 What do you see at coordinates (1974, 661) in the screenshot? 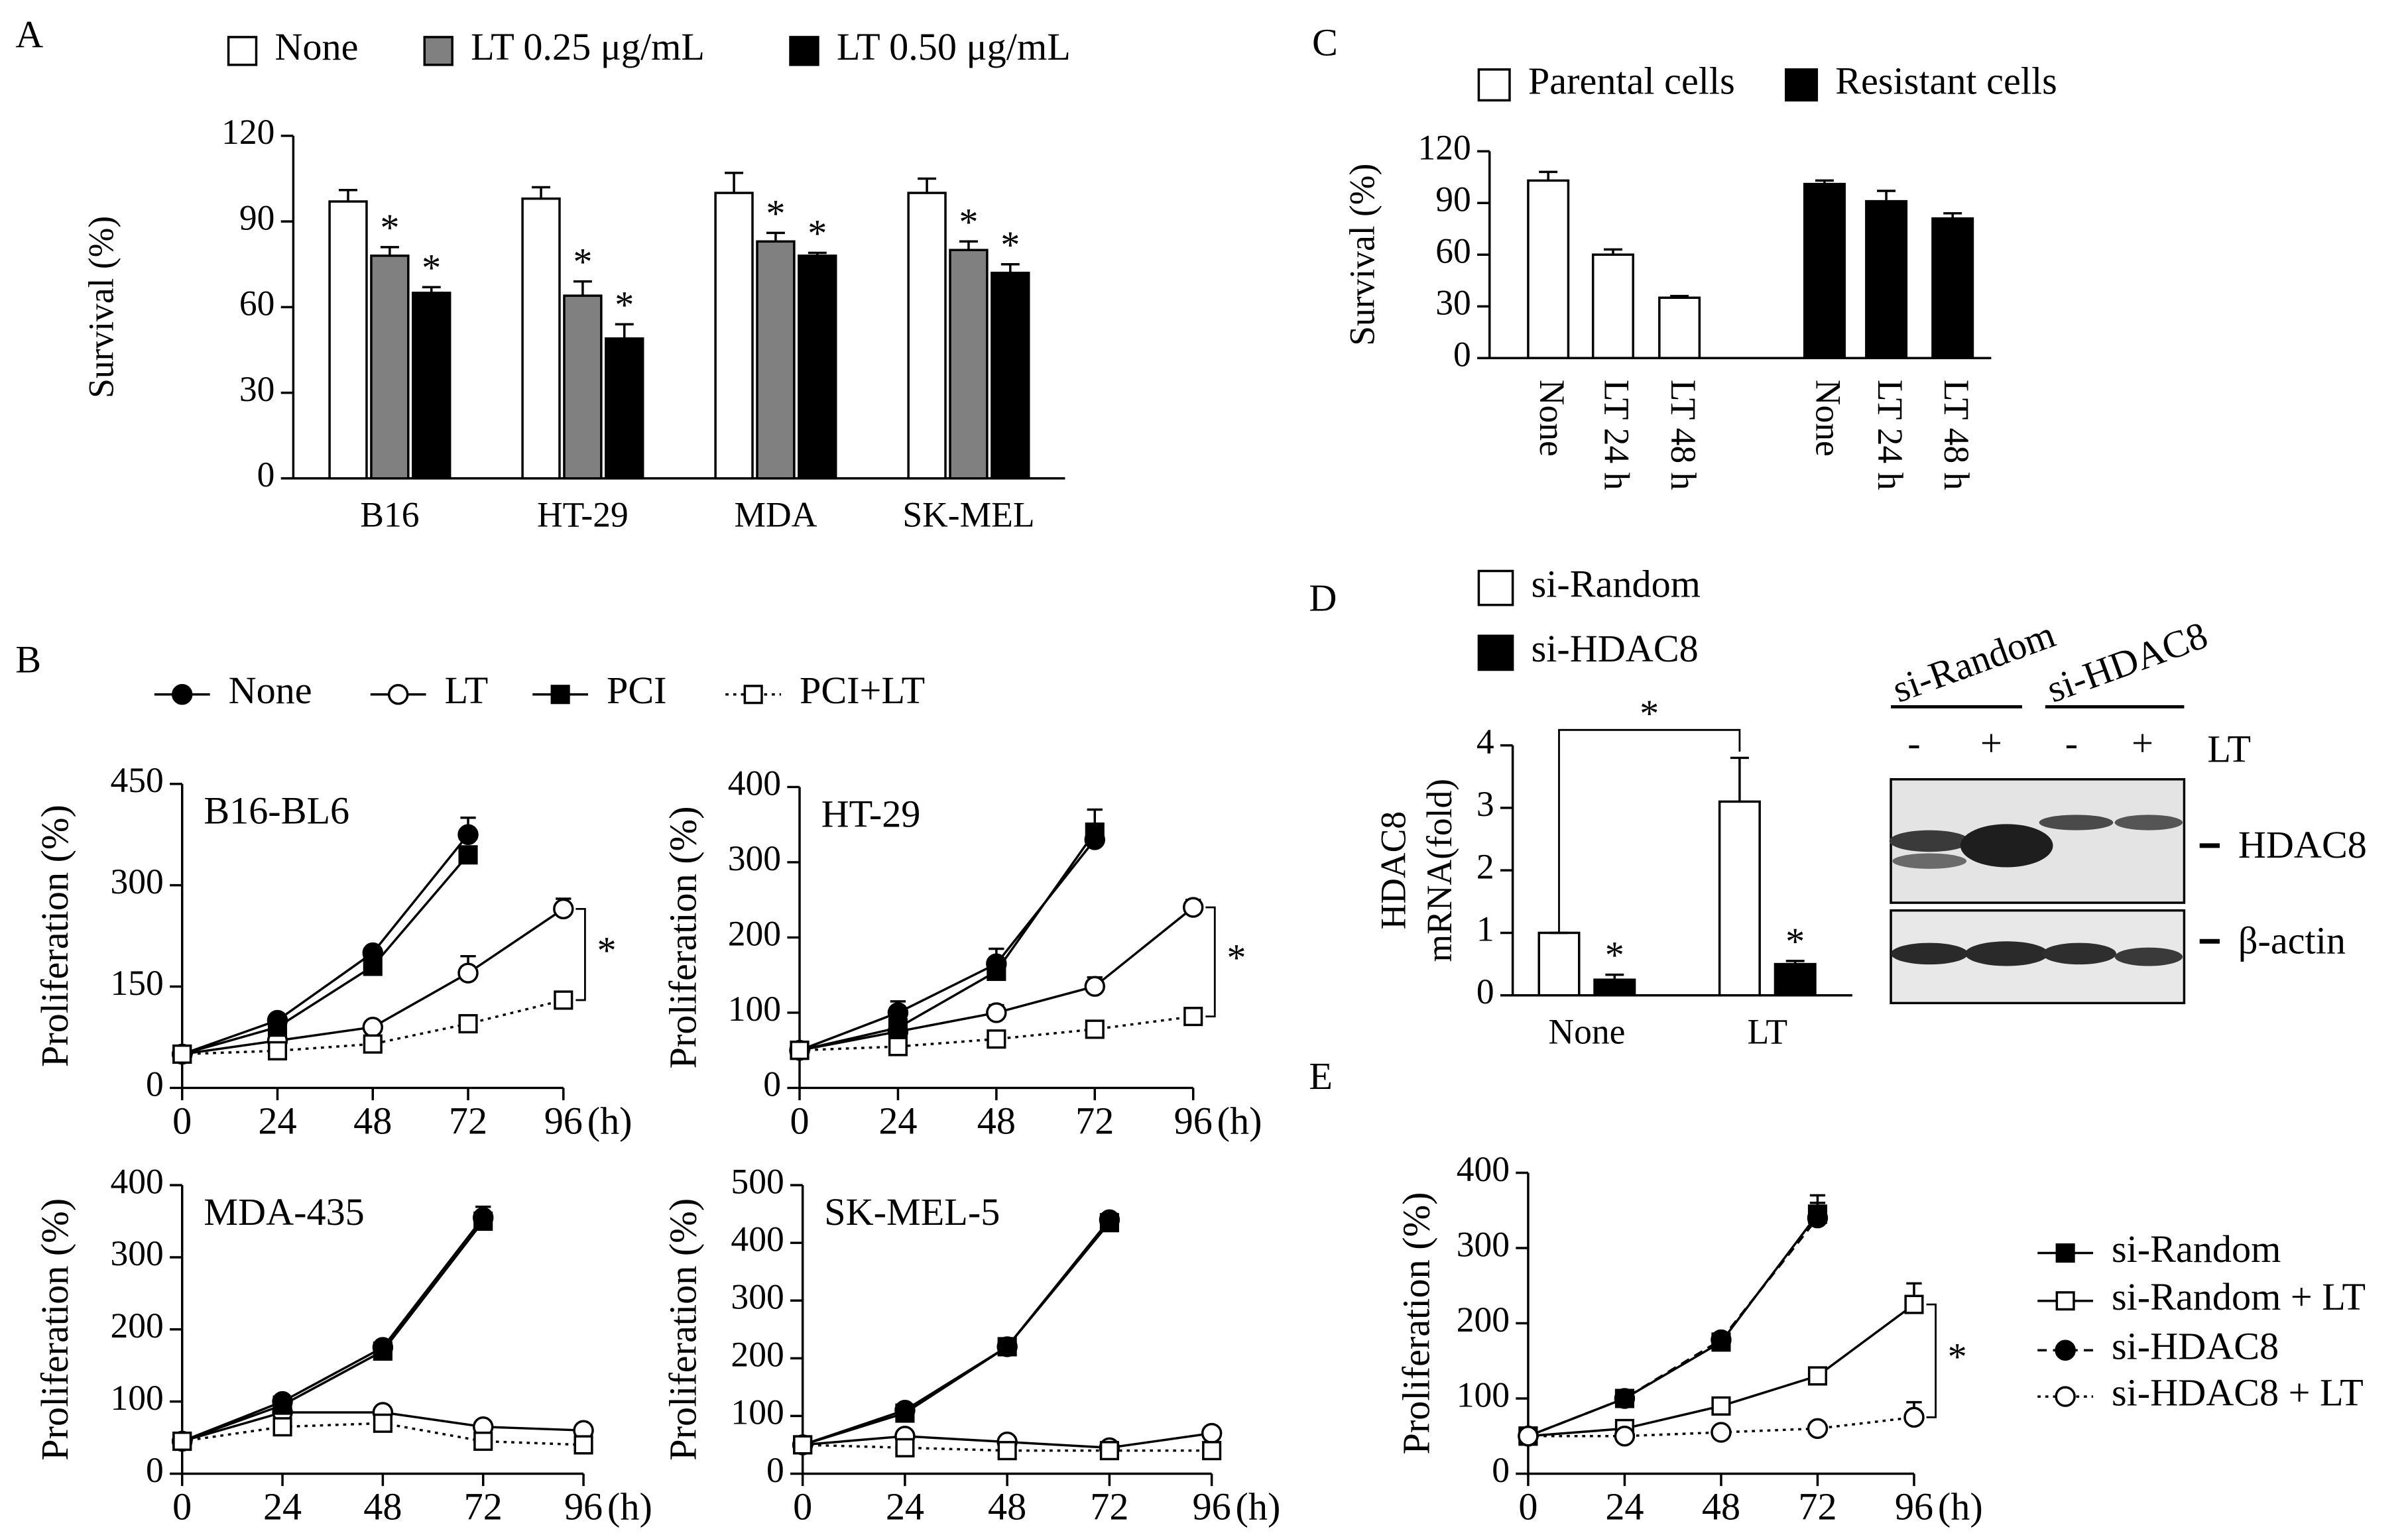
I see `blot-group-label: si-Random` at bounding box center [1974, 661].